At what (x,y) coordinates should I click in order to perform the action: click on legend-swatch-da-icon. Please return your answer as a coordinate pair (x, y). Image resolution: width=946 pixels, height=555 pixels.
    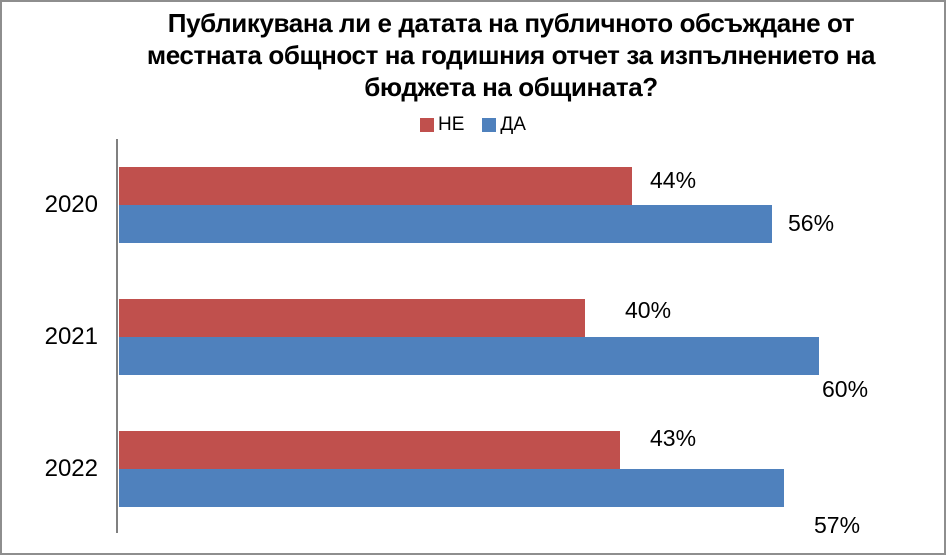
    Looking at the image, I should click on (489, 125).